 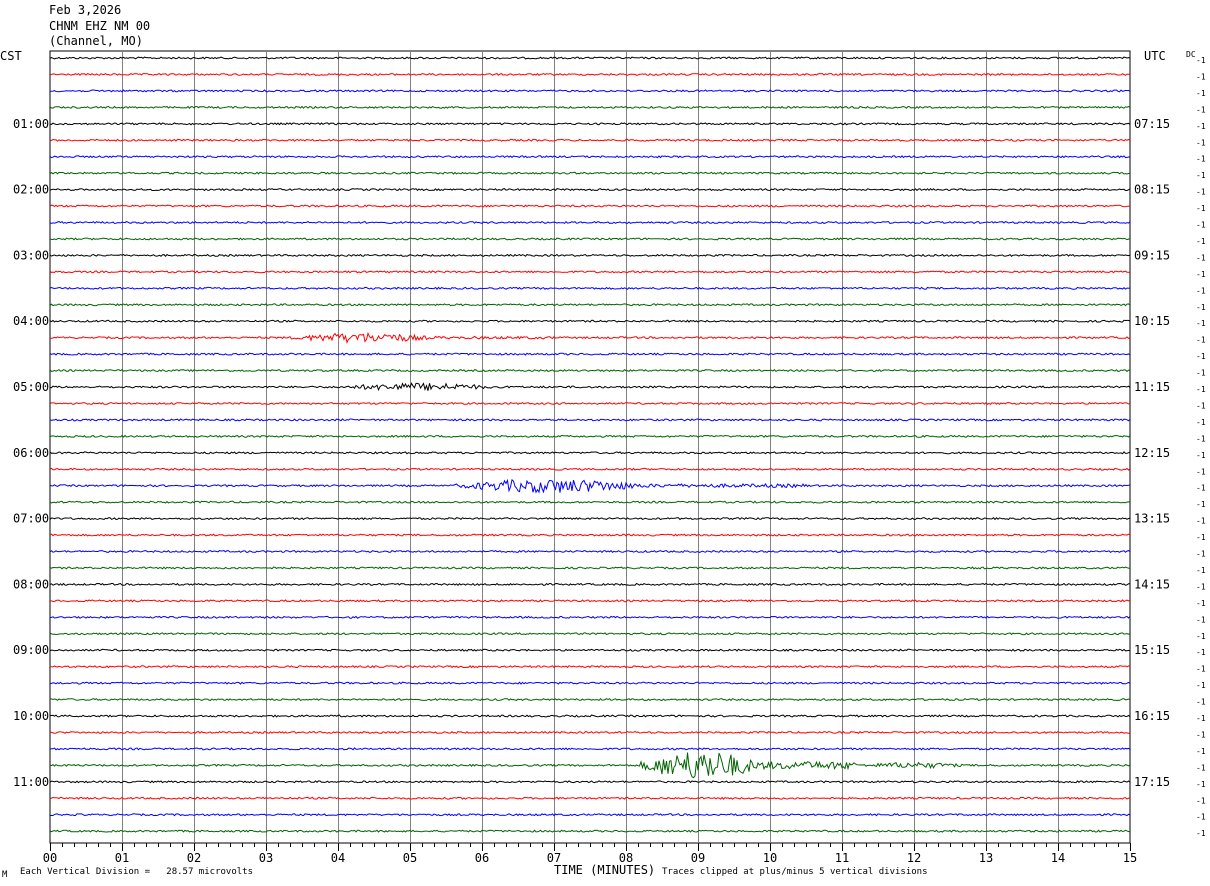 I want to click on x-tick-label: 12, so click(x=914, y=858).